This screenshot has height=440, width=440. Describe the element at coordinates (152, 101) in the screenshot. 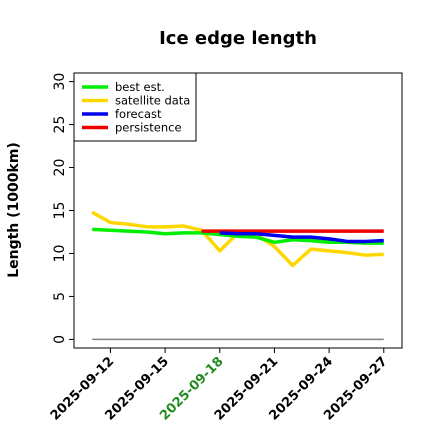

I see `legend-label: satellite data` at that location.